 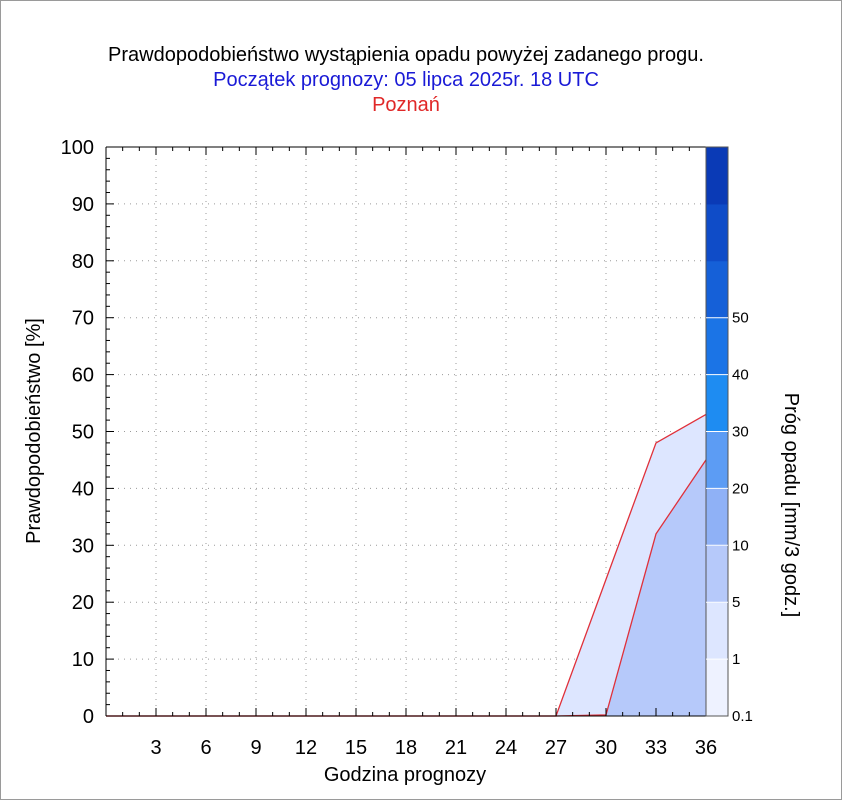 I want to click on colorbar-tick-label: 40, so click(x=740, y=375).